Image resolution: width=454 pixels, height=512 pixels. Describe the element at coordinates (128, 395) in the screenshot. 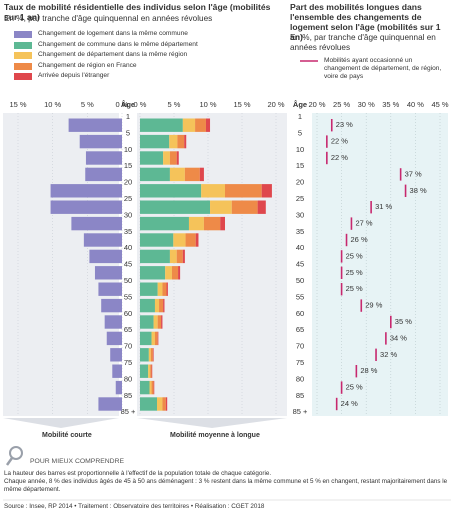

I see `age-label: 85` at that location.